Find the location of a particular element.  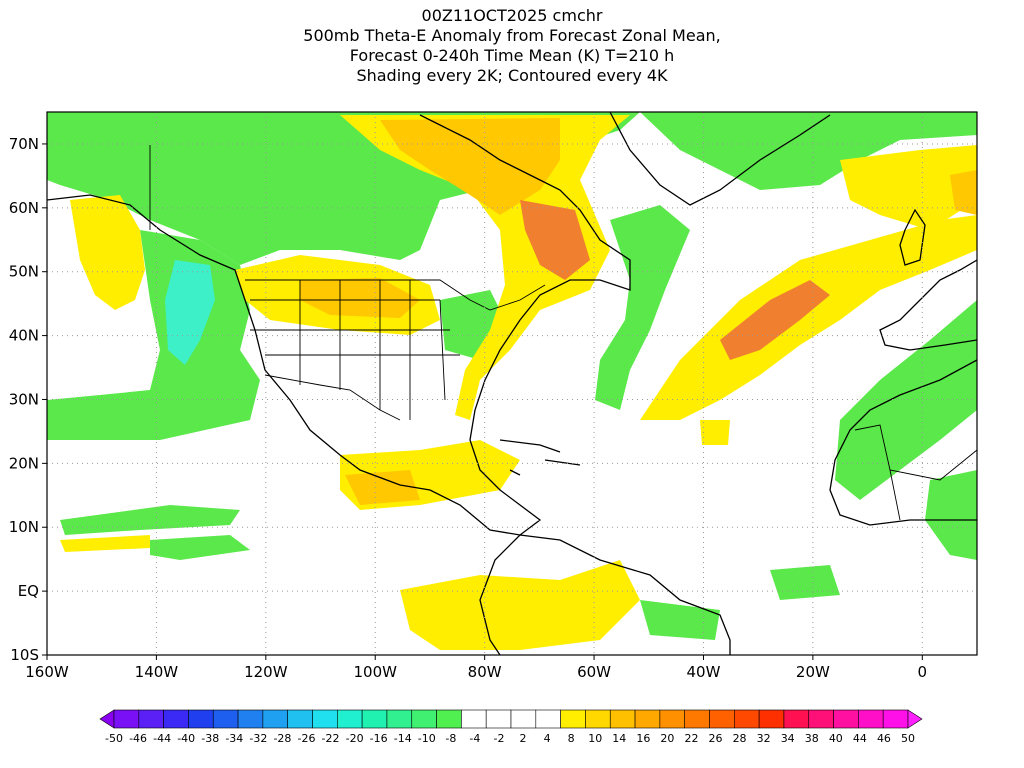

lon-tick-label: 80W is located at coordinates (485, 672).